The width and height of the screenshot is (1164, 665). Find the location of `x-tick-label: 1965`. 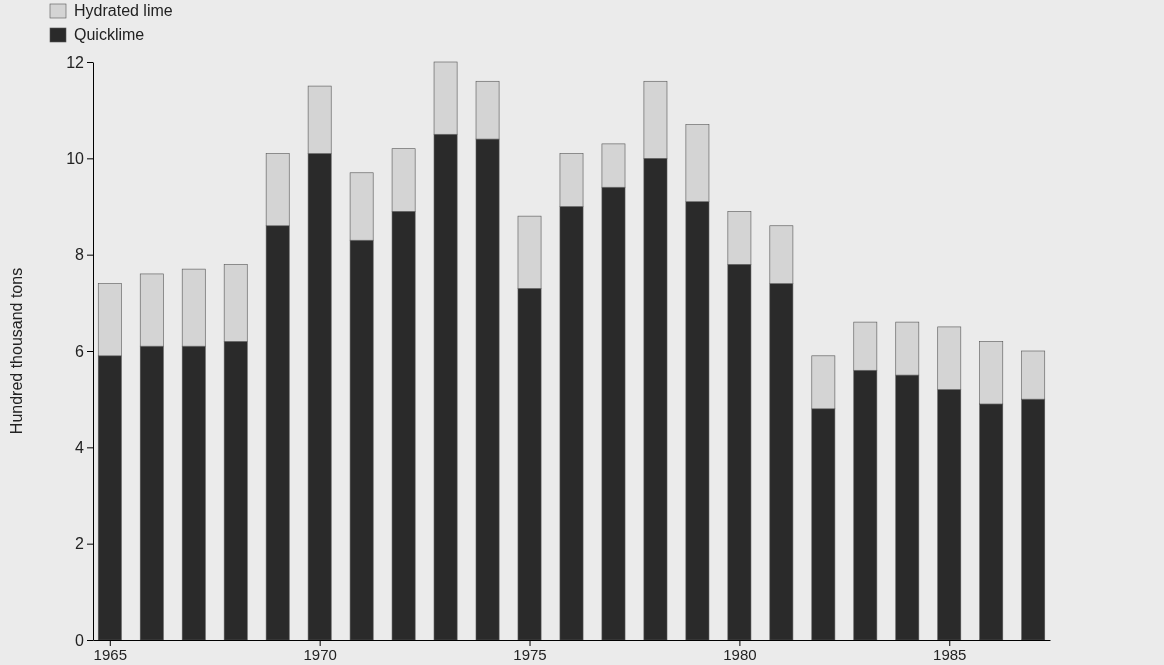

x-tick-label: 1965 is located at coordinates (110, 654).